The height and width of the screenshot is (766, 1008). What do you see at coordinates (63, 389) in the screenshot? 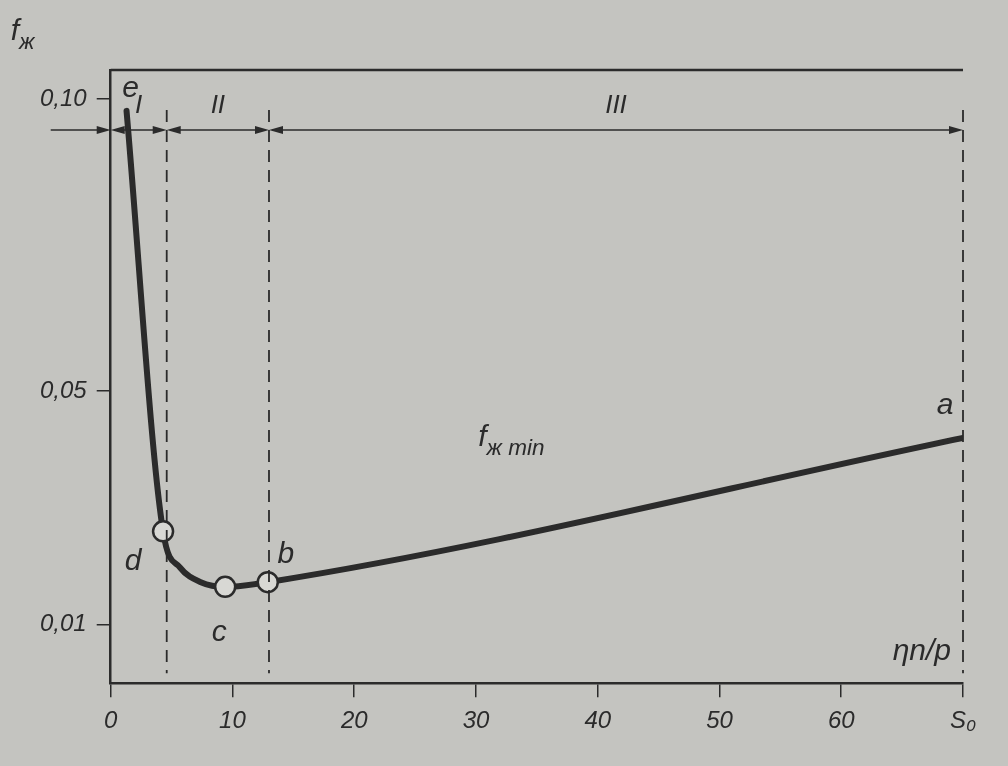
I see `y-tick-label: 0,05` at bounding box center [63, 389].